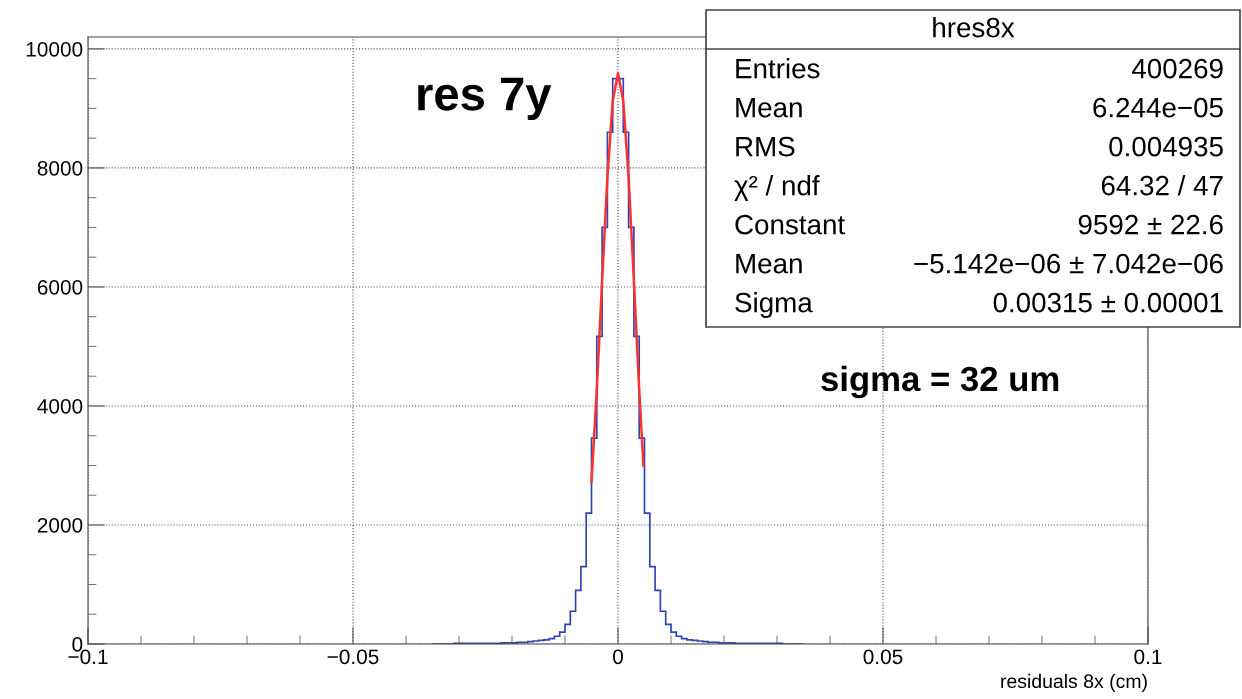 This screenshot has height=699, width=1242. Describe the element at coordinates (777, 188) in the screenshot. I see `annotation: χ² / ndf` at that location.